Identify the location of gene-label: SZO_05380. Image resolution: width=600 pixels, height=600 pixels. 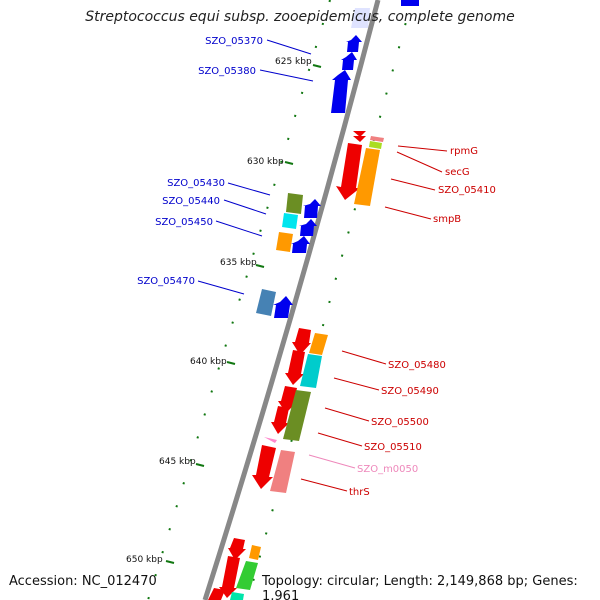
(227, 71).